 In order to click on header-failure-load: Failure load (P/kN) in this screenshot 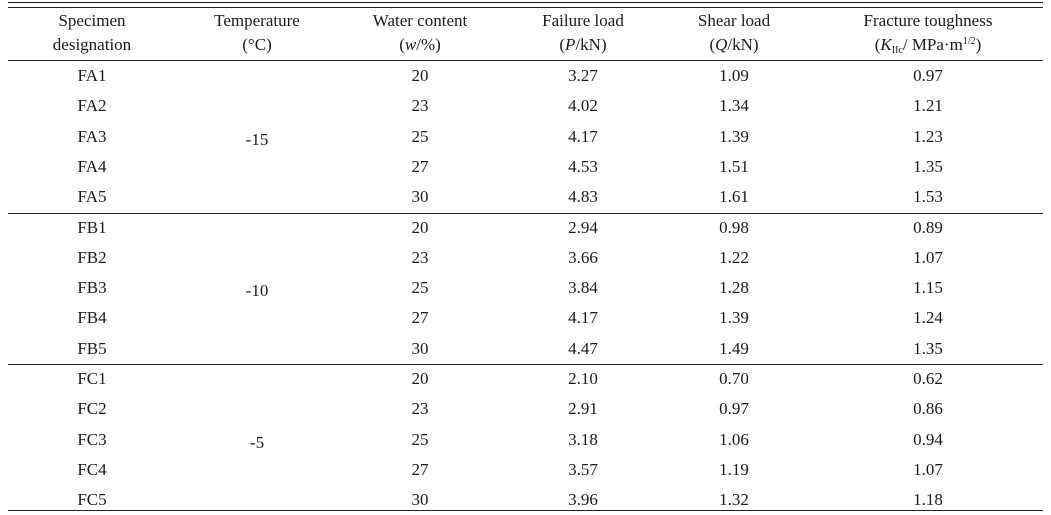, I will do `click(583, 33)`.